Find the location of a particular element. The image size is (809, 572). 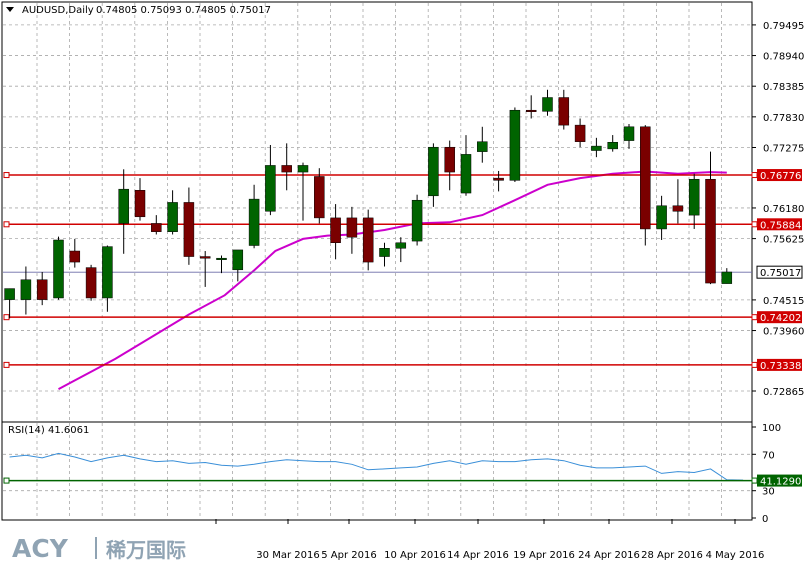

price-tick-label: 0.73960 is located at coordinates (783, 332).